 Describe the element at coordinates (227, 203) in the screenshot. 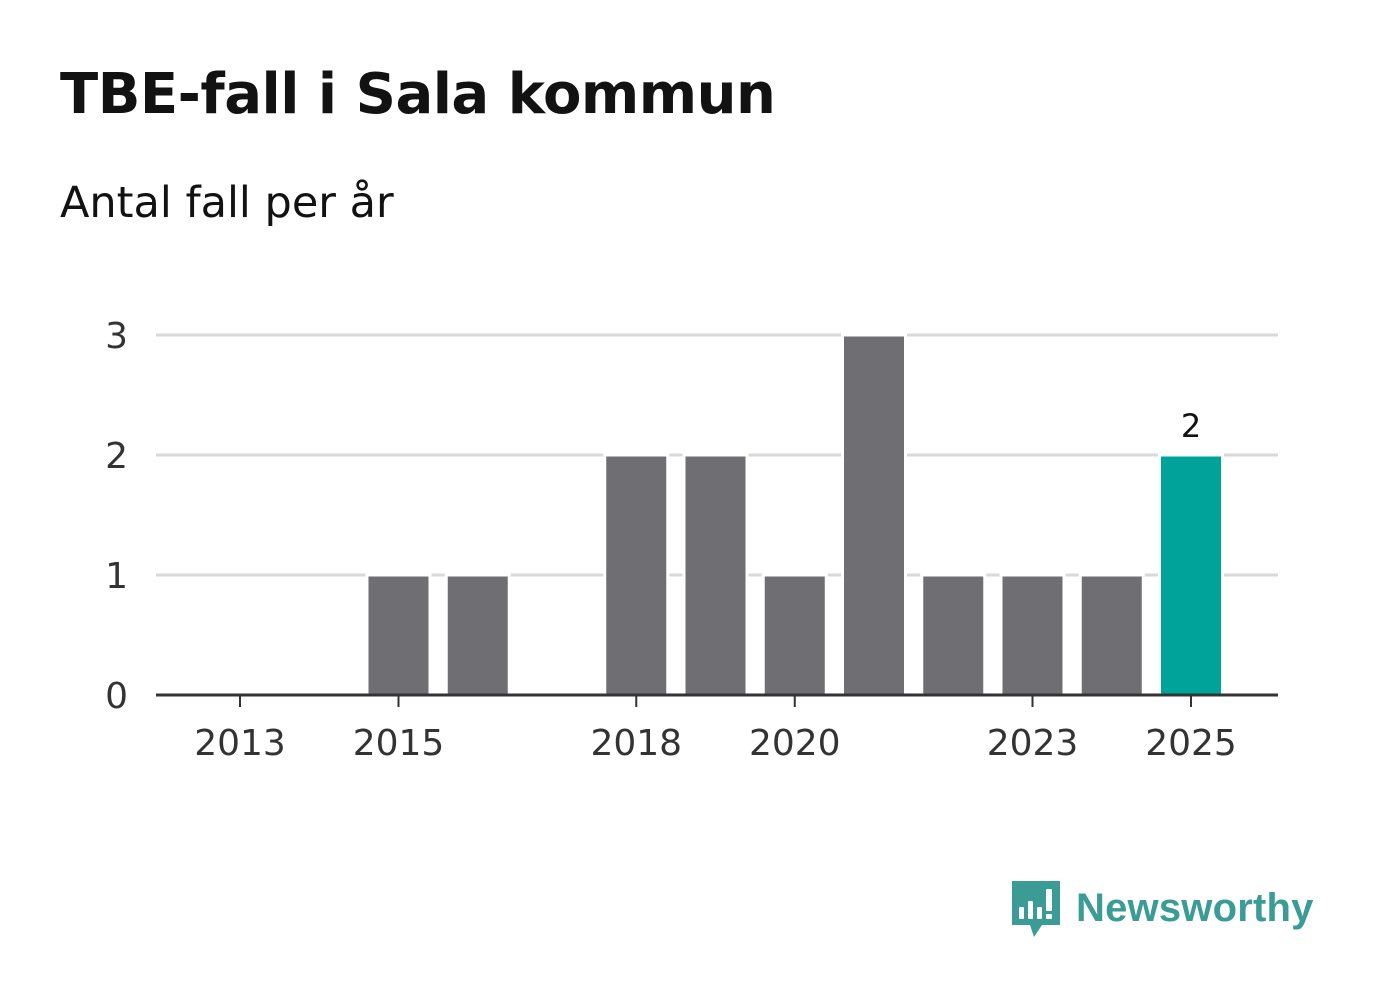

I see `chart-subtitle: Antal fall per år` at that location.